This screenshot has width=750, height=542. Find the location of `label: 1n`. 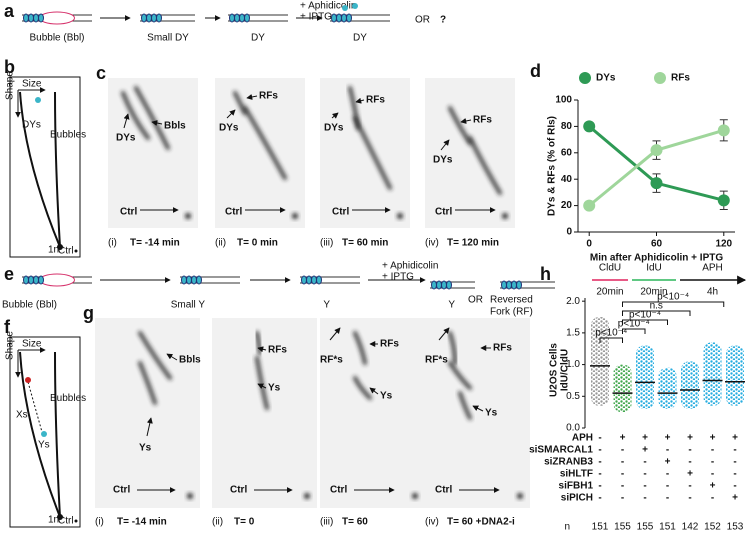

label: 1n is located at coordinates (53, 520).